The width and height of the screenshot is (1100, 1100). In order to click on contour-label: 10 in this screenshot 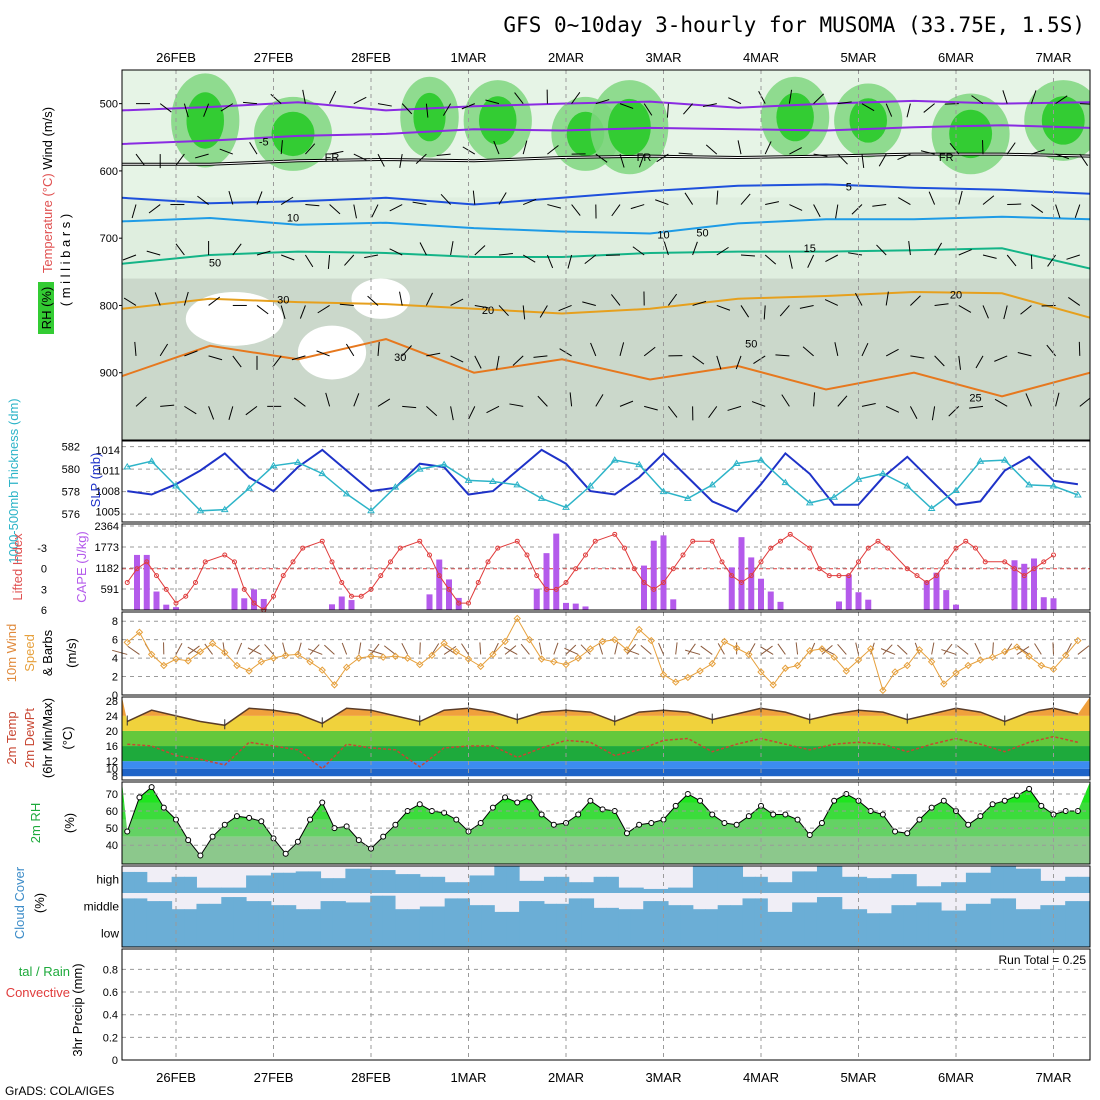, I will do `click(293, 219)`.